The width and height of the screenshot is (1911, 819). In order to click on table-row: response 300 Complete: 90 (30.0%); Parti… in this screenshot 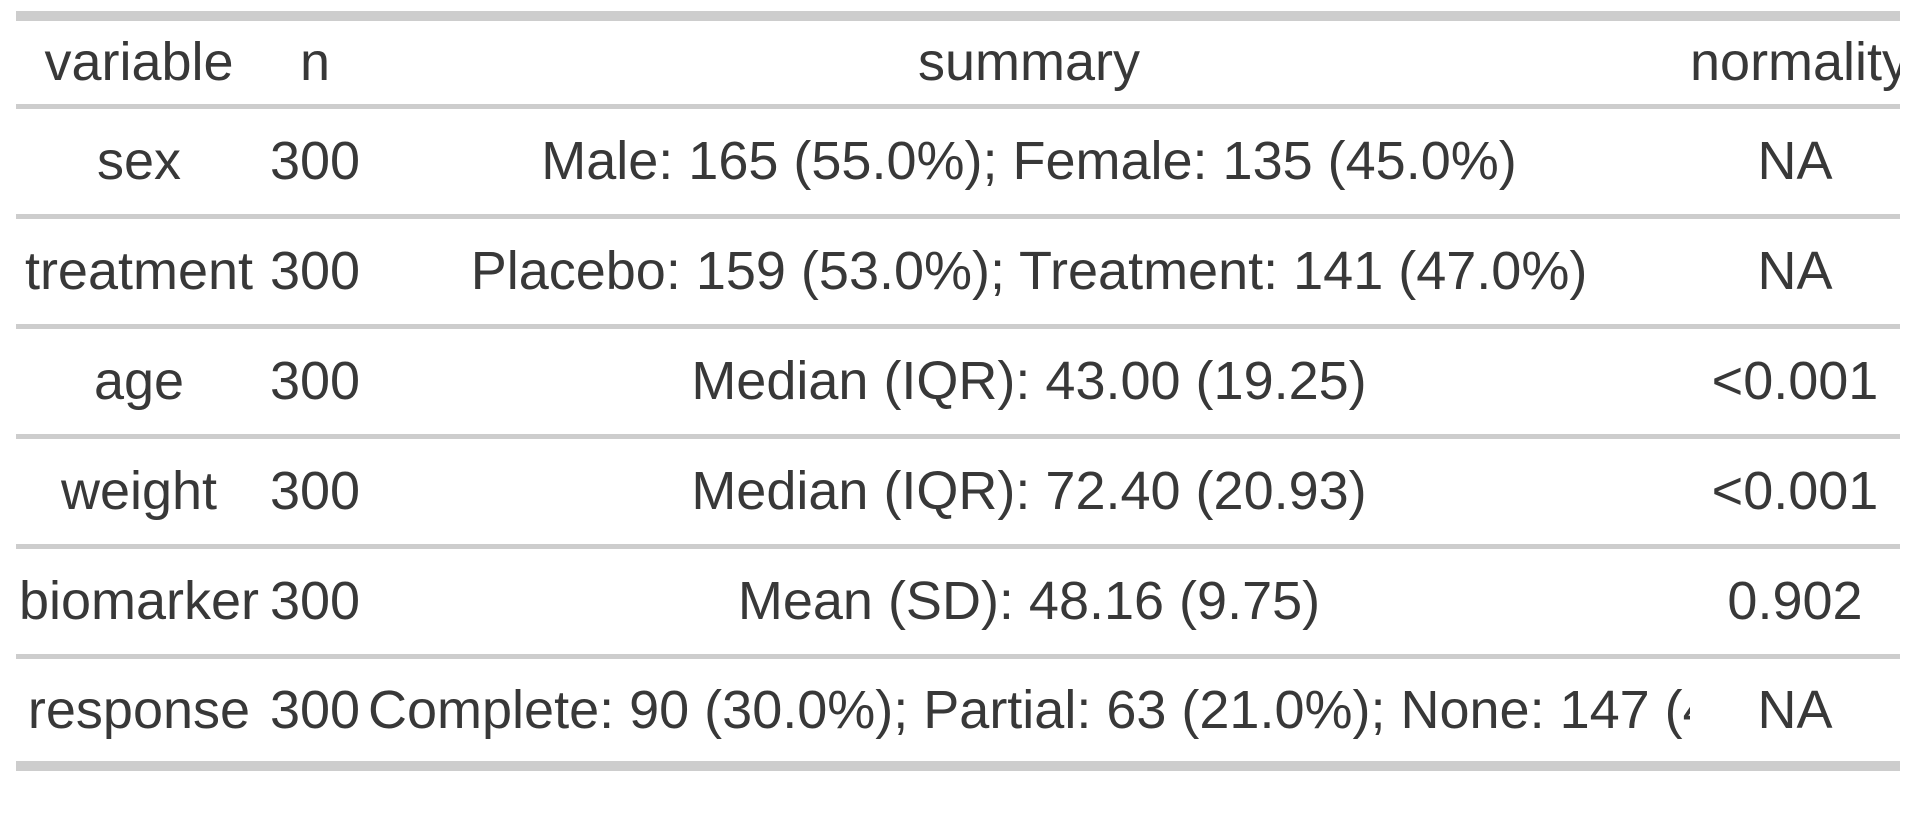, I will do `click(958, 711)`.